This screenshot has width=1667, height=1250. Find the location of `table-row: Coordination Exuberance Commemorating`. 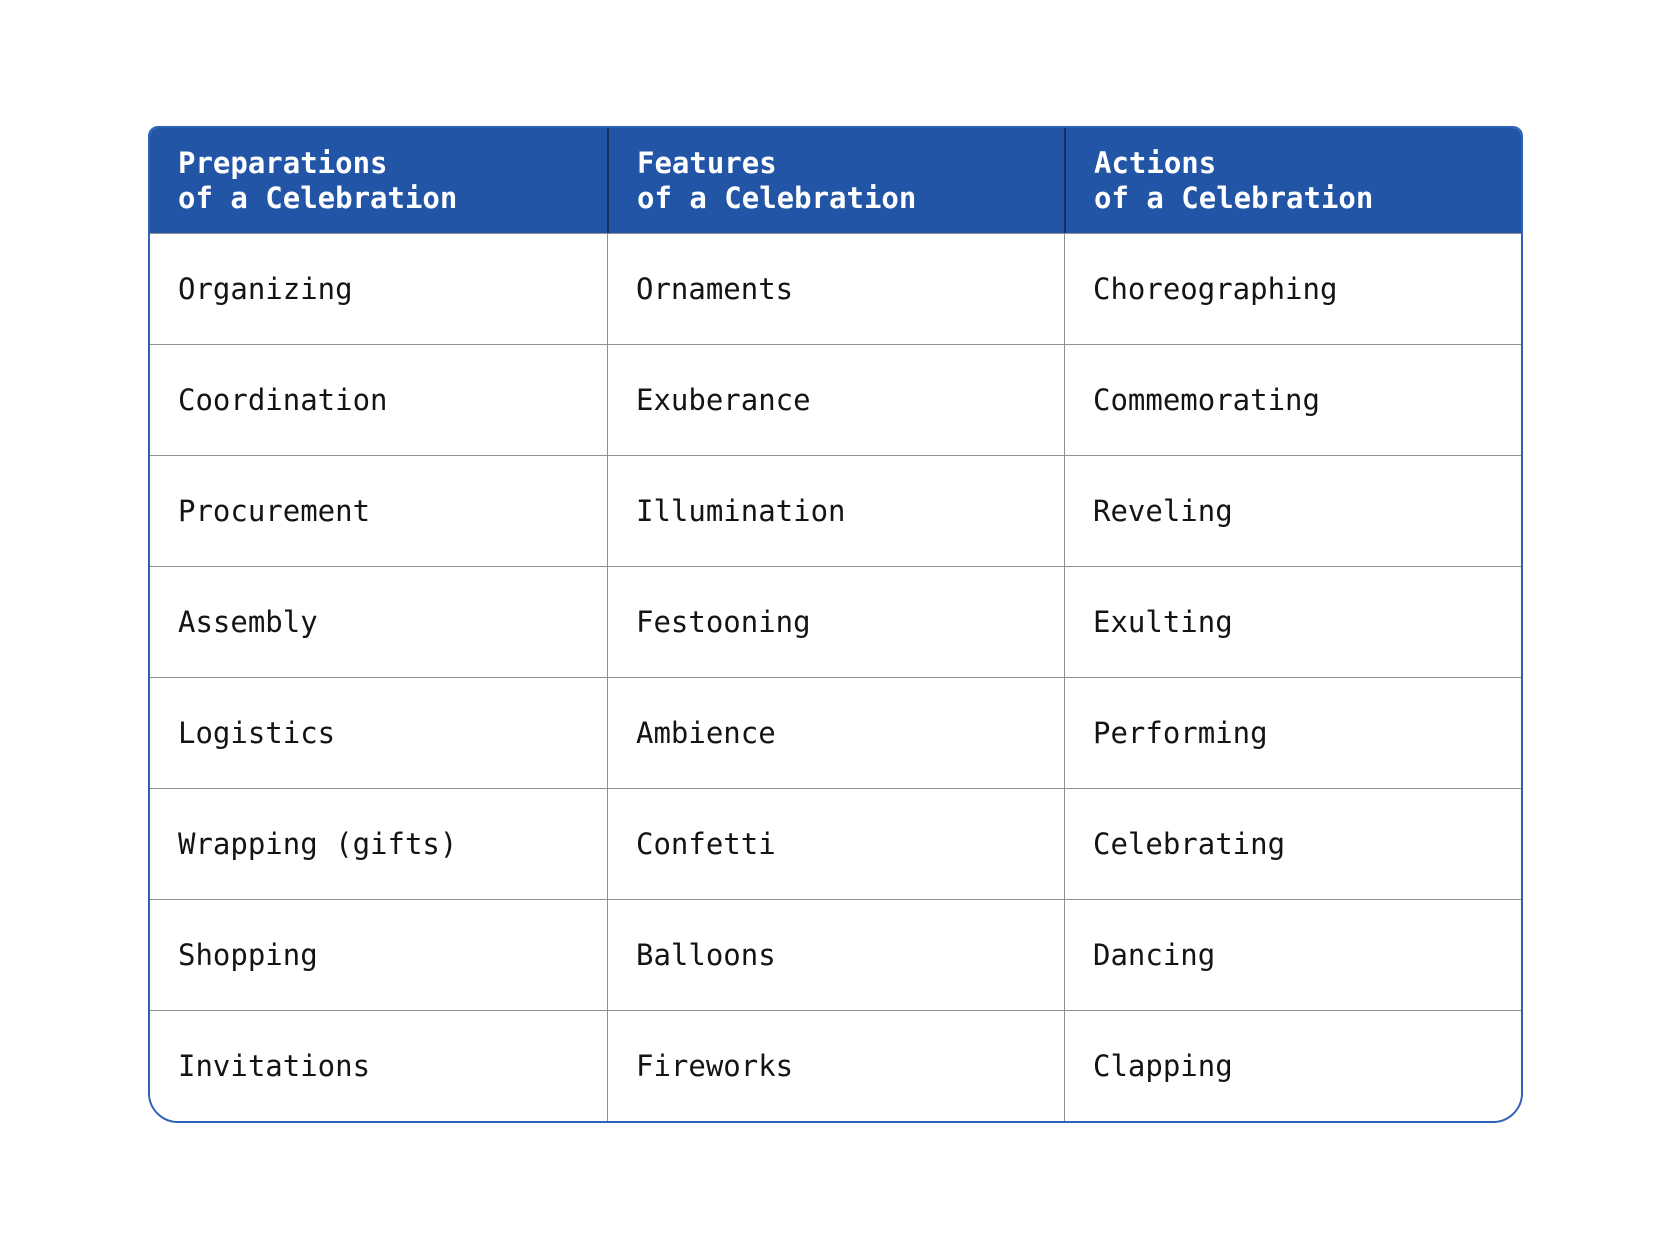

table-row: Coordination Exuberance Commemorating is located at coordinates (835, 399).